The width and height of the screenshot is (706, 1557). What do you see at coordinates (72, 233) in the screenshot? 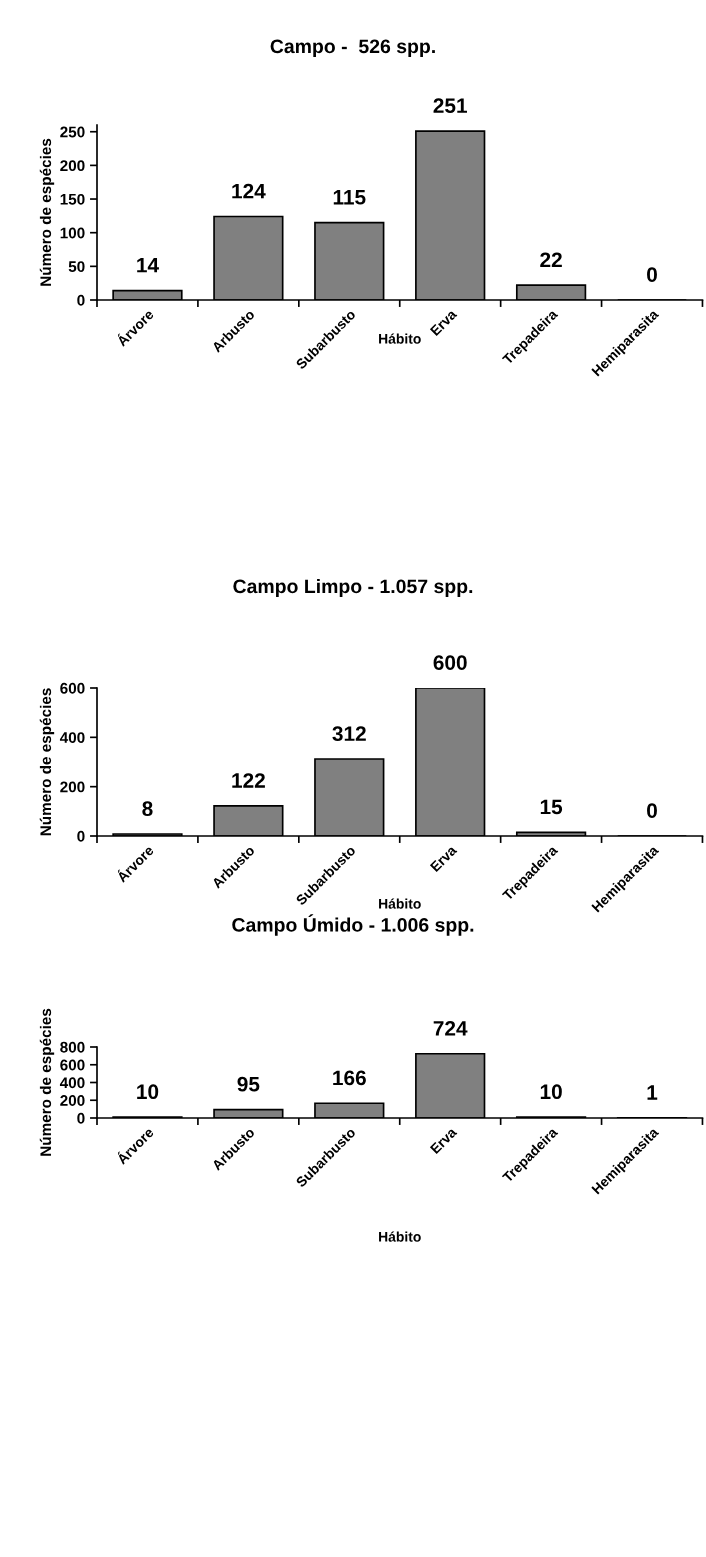
I see `y-tick-label: 100` at bounding box center [72, 233].